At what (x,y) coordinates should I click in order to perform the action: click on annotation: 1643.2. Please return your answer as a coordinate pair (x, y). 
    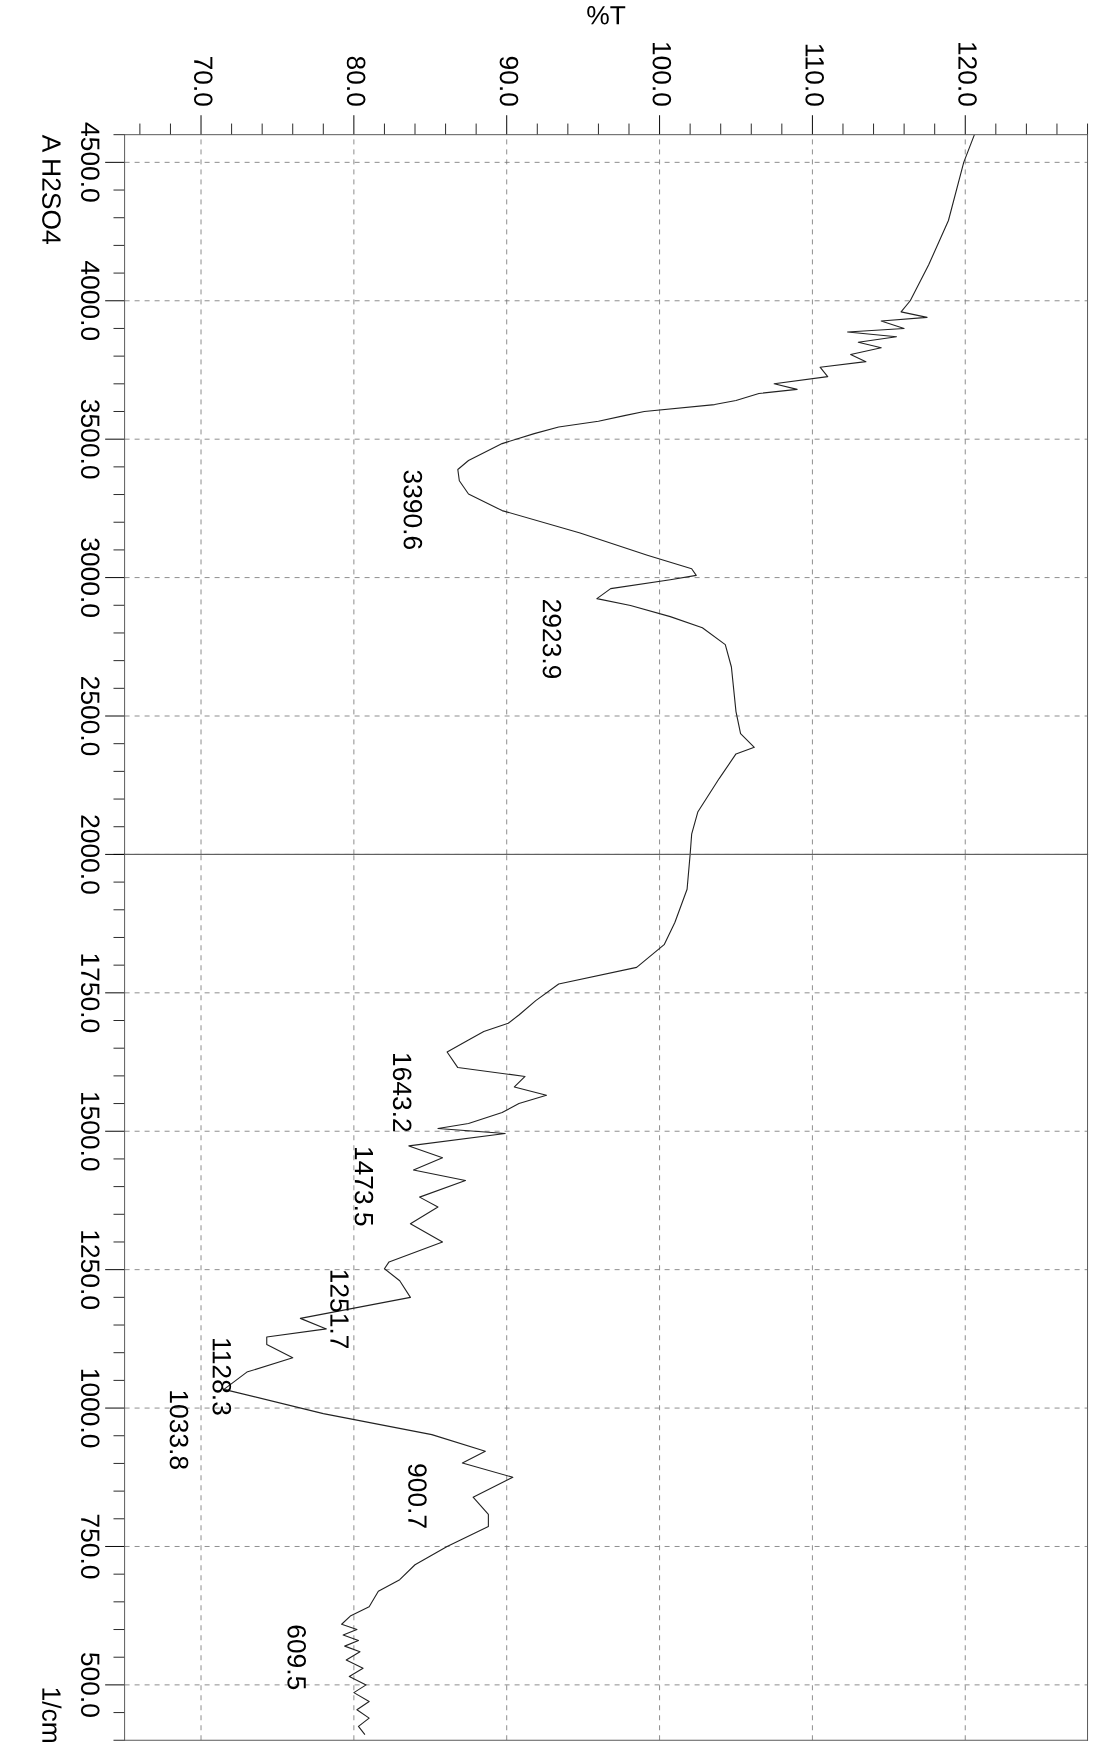
    Looking at the image, I should click on (402, 1092).